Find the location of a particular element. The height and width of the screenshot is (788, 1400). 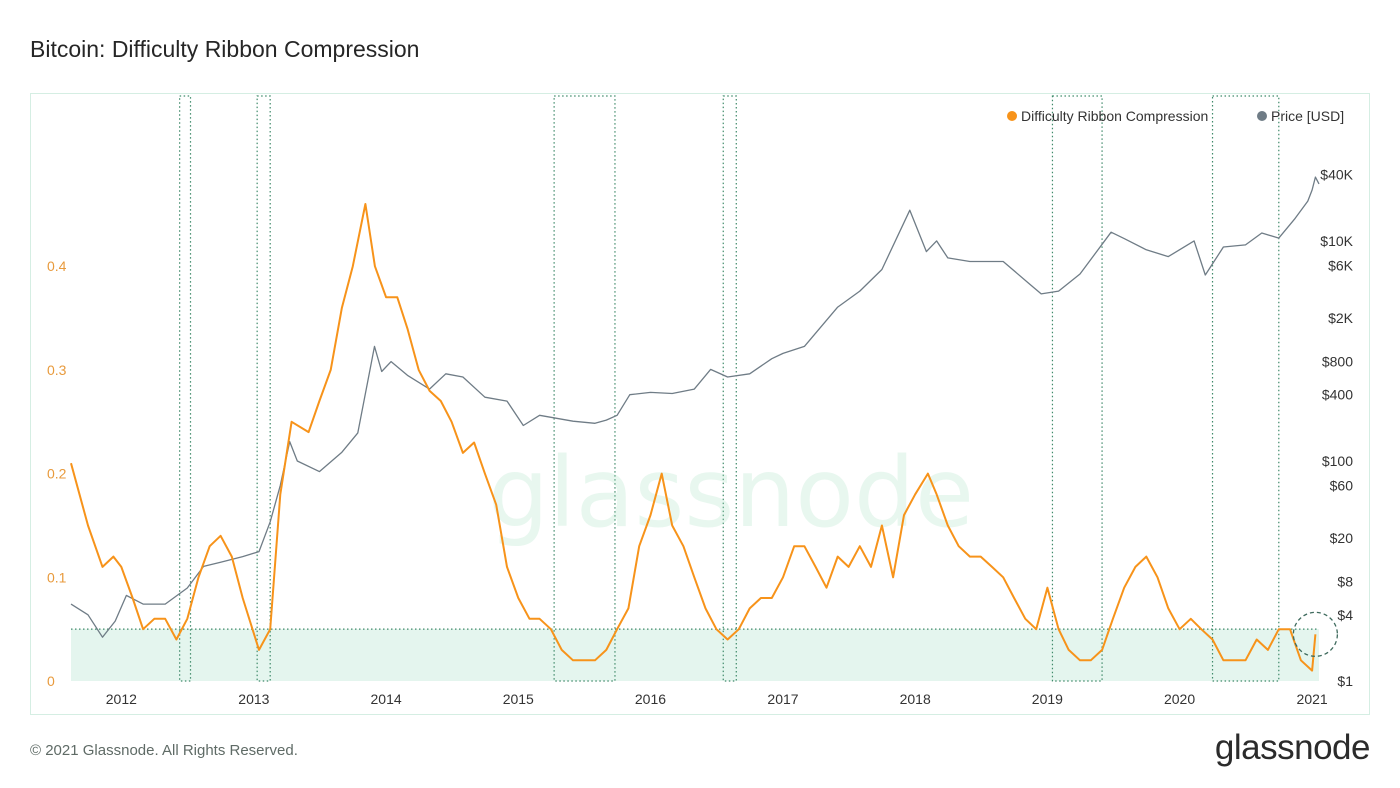

x-tick-label: 2013 is located at coordinates (253, 699).